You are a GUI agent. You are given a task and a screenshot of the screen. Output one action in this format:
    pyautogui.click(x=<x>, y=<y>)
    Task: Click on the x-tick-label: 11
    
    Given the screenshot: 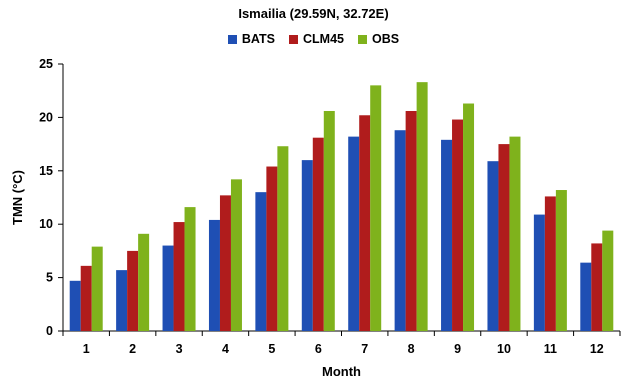 What is the action you would take?
    pyautogui.click(x=550, y=349)
    